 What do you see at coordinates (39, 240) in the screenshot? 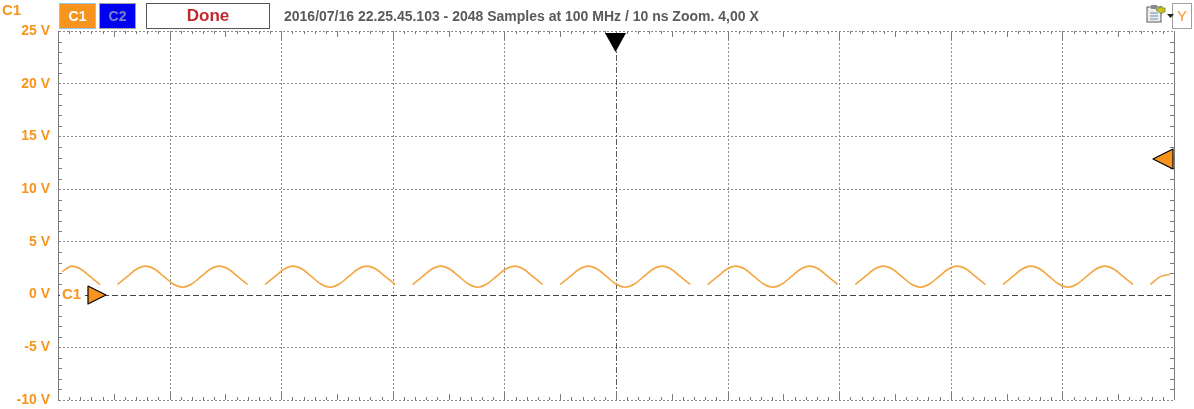
I see `y-tick-label: 5 V` at bounding box center [39, 240].